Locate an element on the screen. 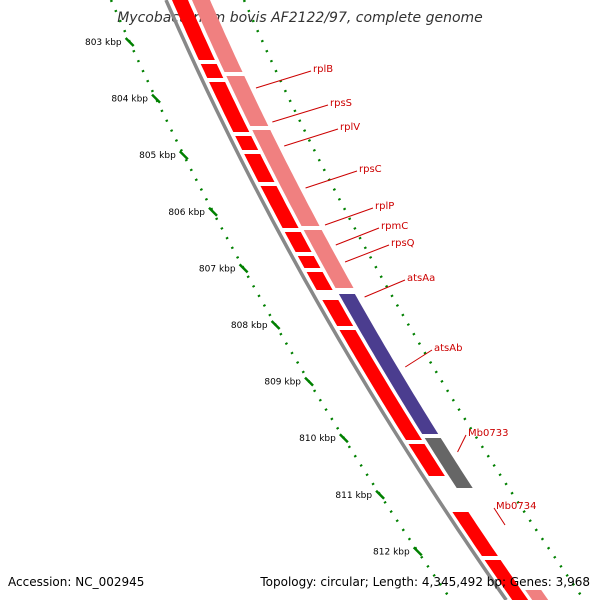 This screenshot has height=600, width=600. kbp-label: 811 kbp is located at coordinates (353, 496).